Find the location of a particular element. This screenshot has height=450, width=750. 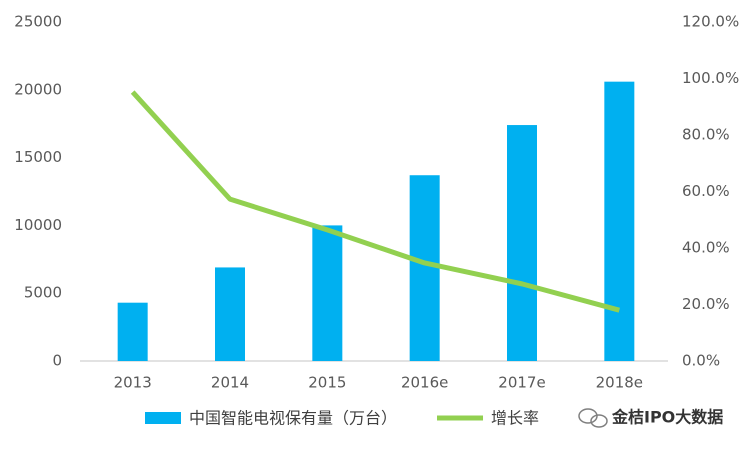

y-tick-label: 10000 is located at coordinates (38, 225).